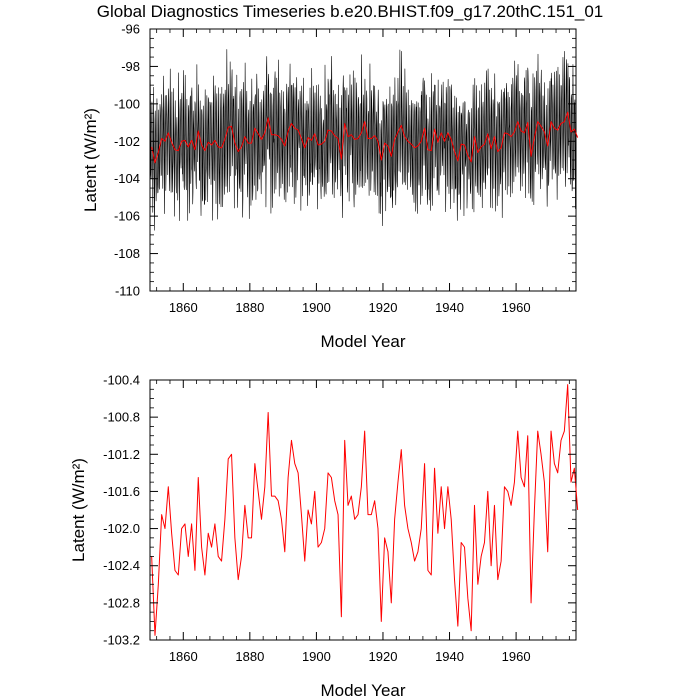  What do you see at coordinates (183, 307) in the screenshot?
I see `top-x-tick-label: 1860` at bounding box center [183, 307].